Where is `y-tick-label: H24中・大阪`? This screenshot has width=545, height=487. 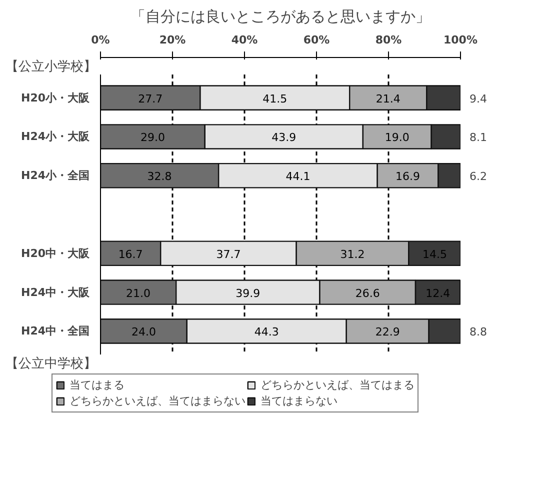 y-tick-label: H24中・大阪 is located at coordinates (55, 292).